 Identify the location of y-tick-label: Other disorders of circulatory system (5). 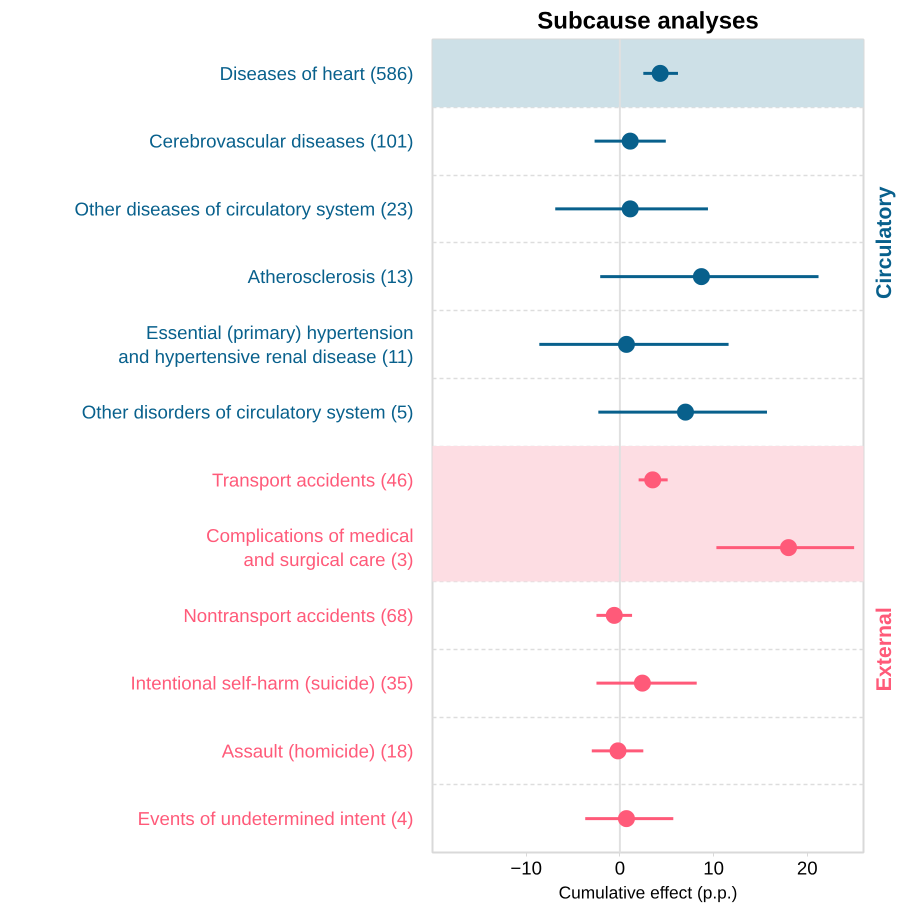
(248, 412).